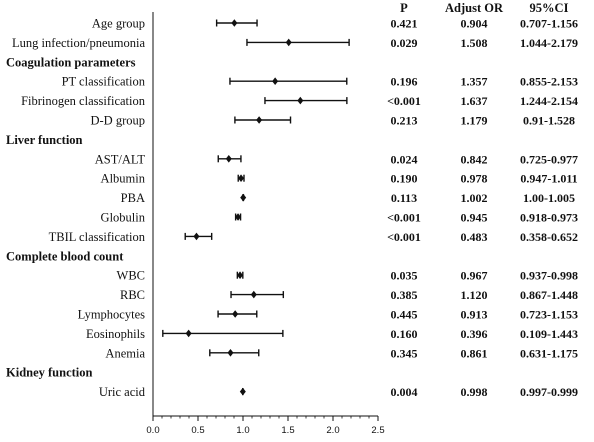 Image resolution: width=594 pixels, height=442 pixels. I want to click on group-coagulation-parameters: Coagulation parameters, so click(71, 62).